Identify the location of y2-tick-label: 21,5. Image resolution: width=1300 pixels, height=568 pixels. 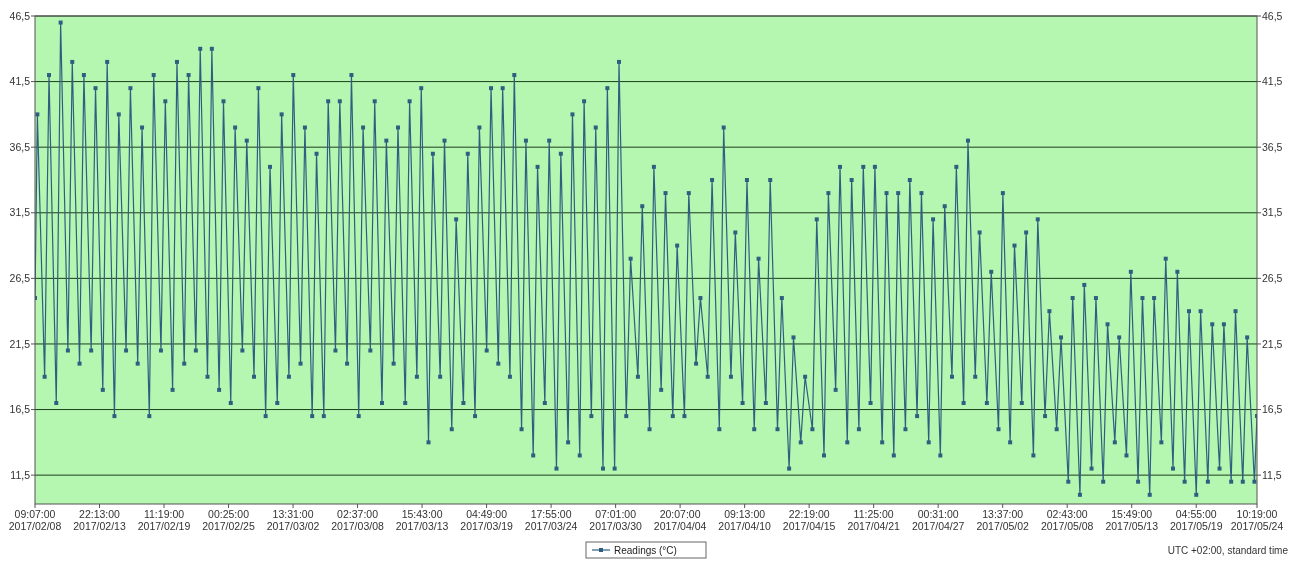
(1272, 343).